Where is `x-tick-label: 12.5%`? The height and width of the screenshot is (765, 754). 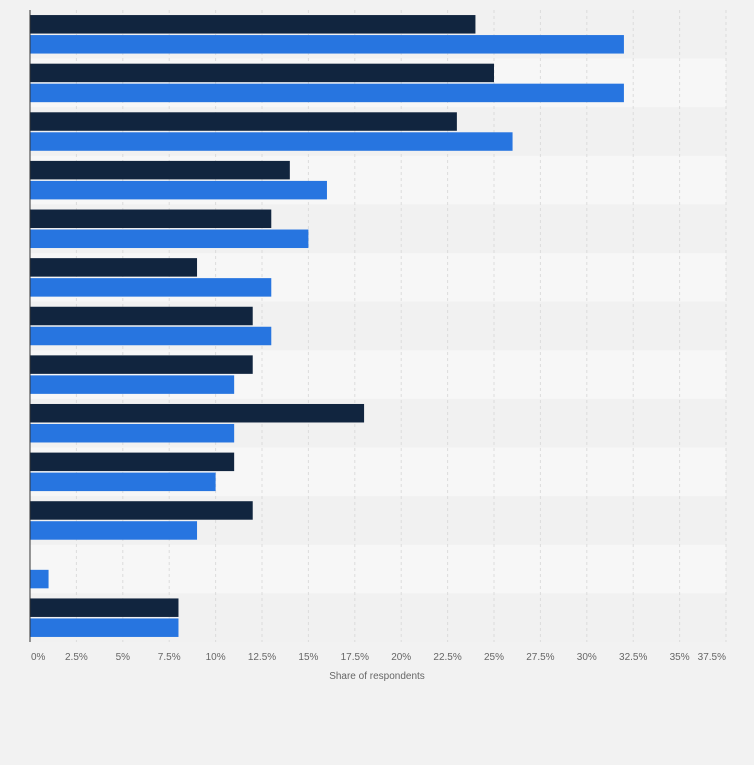
x-tick-label: 12.5% is located at coordinates (262, 657).